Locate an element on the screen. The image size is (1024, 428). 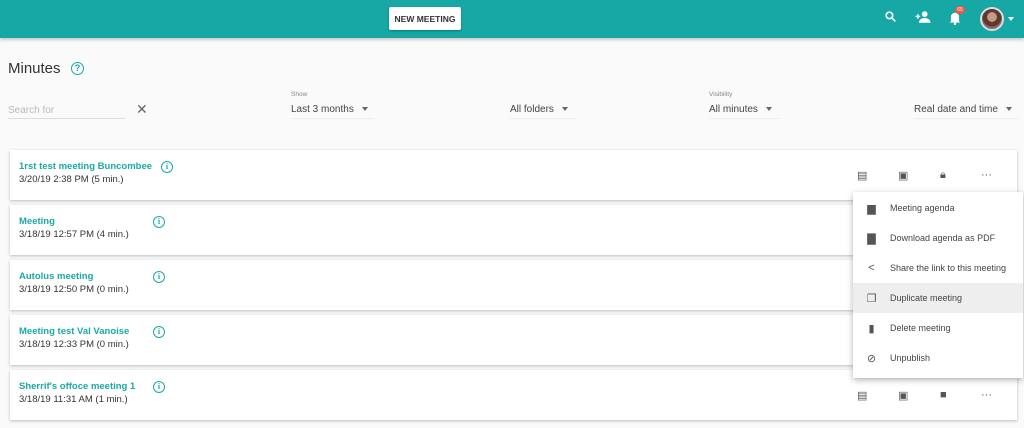
meeting-name: Meeting is located at coordinates (37, 221).